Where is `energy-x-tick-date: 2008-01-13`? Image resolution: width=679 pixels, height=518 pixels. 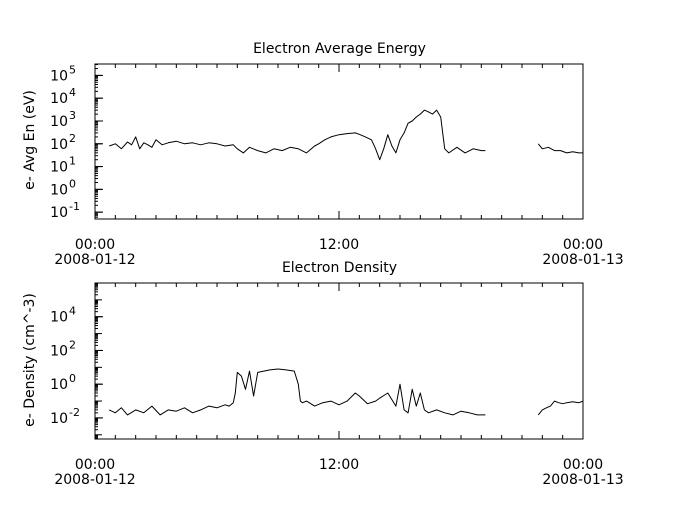
energy-x-tick-date: 2008-01-13 is located at coordinates (582, 260).